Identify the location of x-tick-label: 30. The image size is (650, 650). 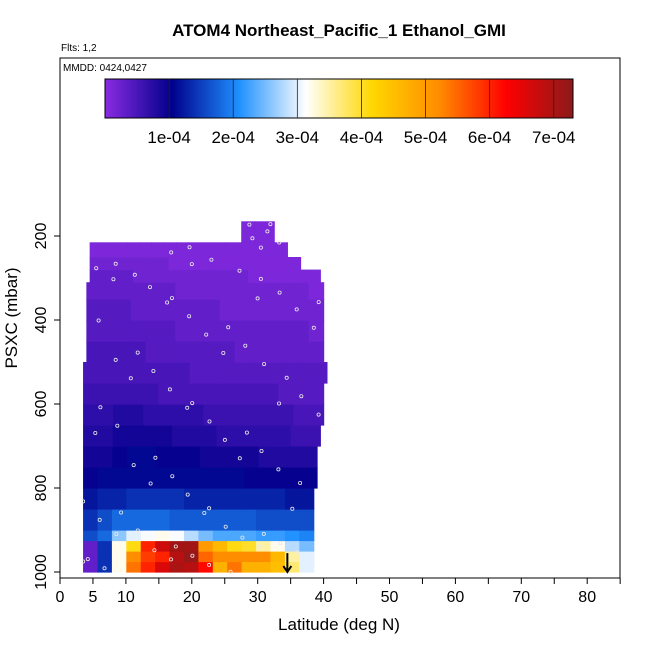
(258, 597).